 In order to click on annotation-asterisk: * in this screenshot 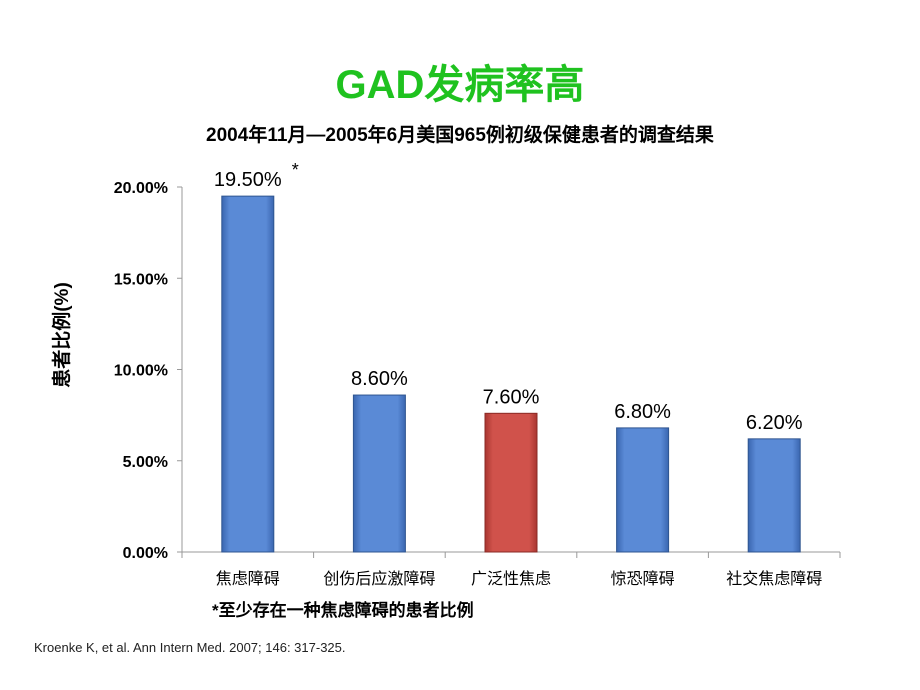, I will do `click(295, 170)`.